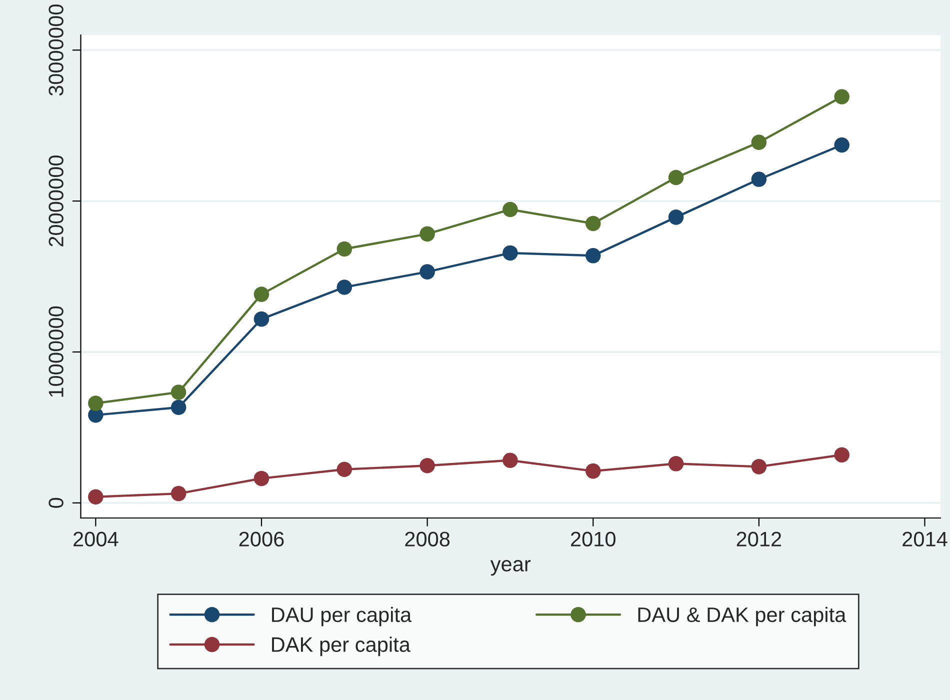 Image resolution: width=950 pixels, height=700 pixels. What do you see at coordinates (510, 568) in the screenshot?
I see `x-axis-title: year` at bounding box center [510, 568].